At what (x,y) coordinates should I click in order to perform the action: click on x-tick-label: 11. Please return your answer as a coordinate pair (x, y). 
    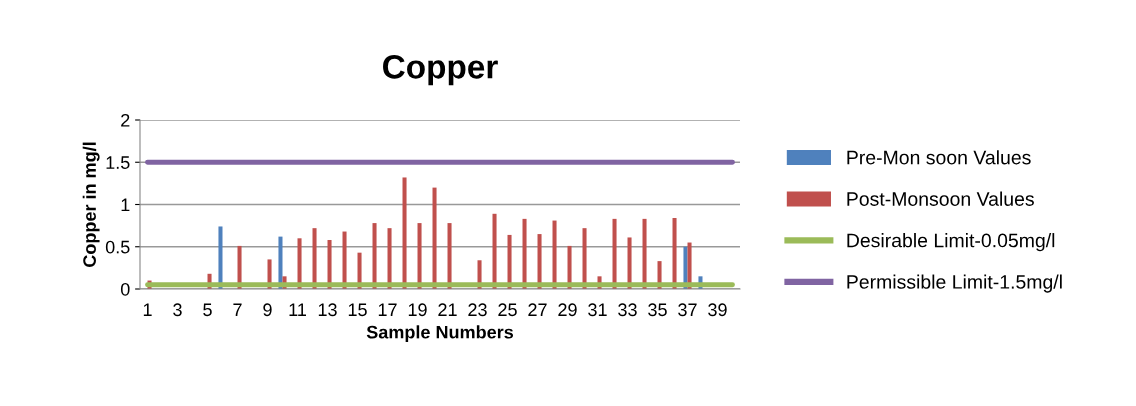
    Looking at the image, I should click on (297, 309).